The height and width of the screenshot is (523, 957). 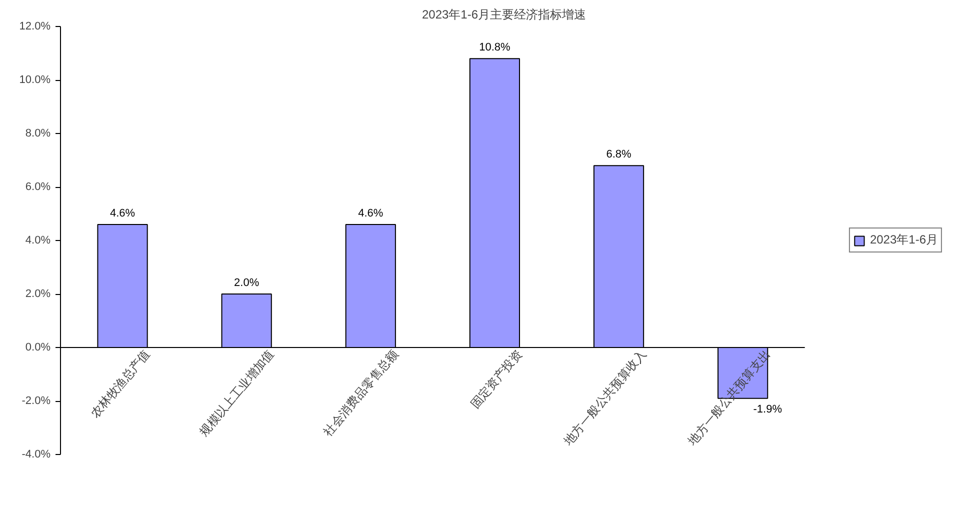 I want to click on x-tick-label: 固定资产投资, so click(x=496, y=379).